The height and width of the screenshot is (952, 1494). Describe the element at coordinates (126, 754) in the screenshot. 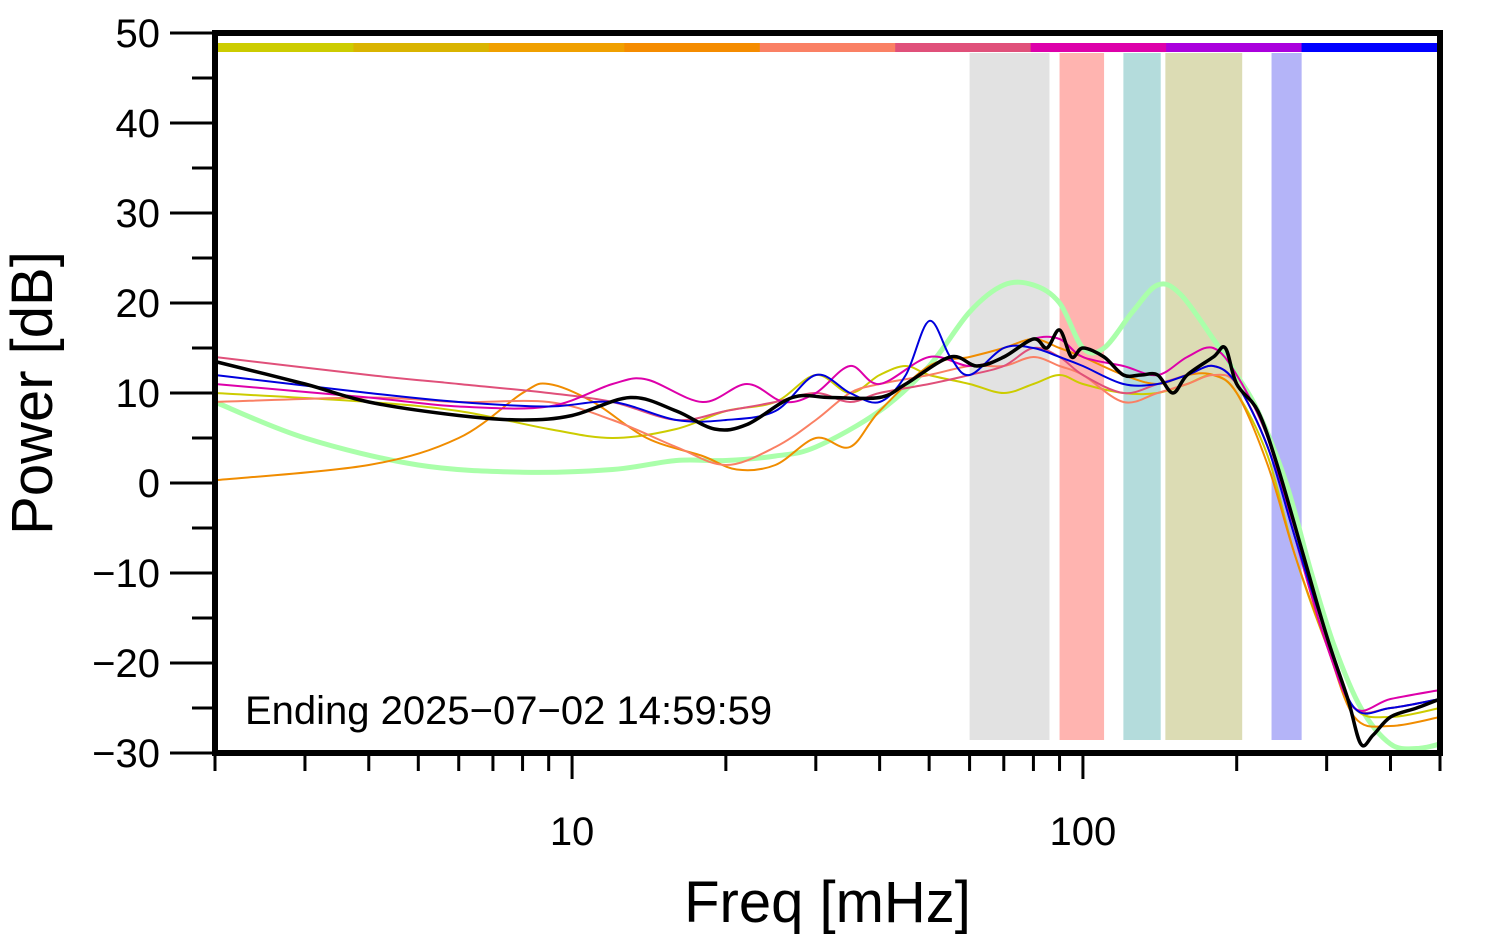

I see `y-tick-label: −30` at that location.